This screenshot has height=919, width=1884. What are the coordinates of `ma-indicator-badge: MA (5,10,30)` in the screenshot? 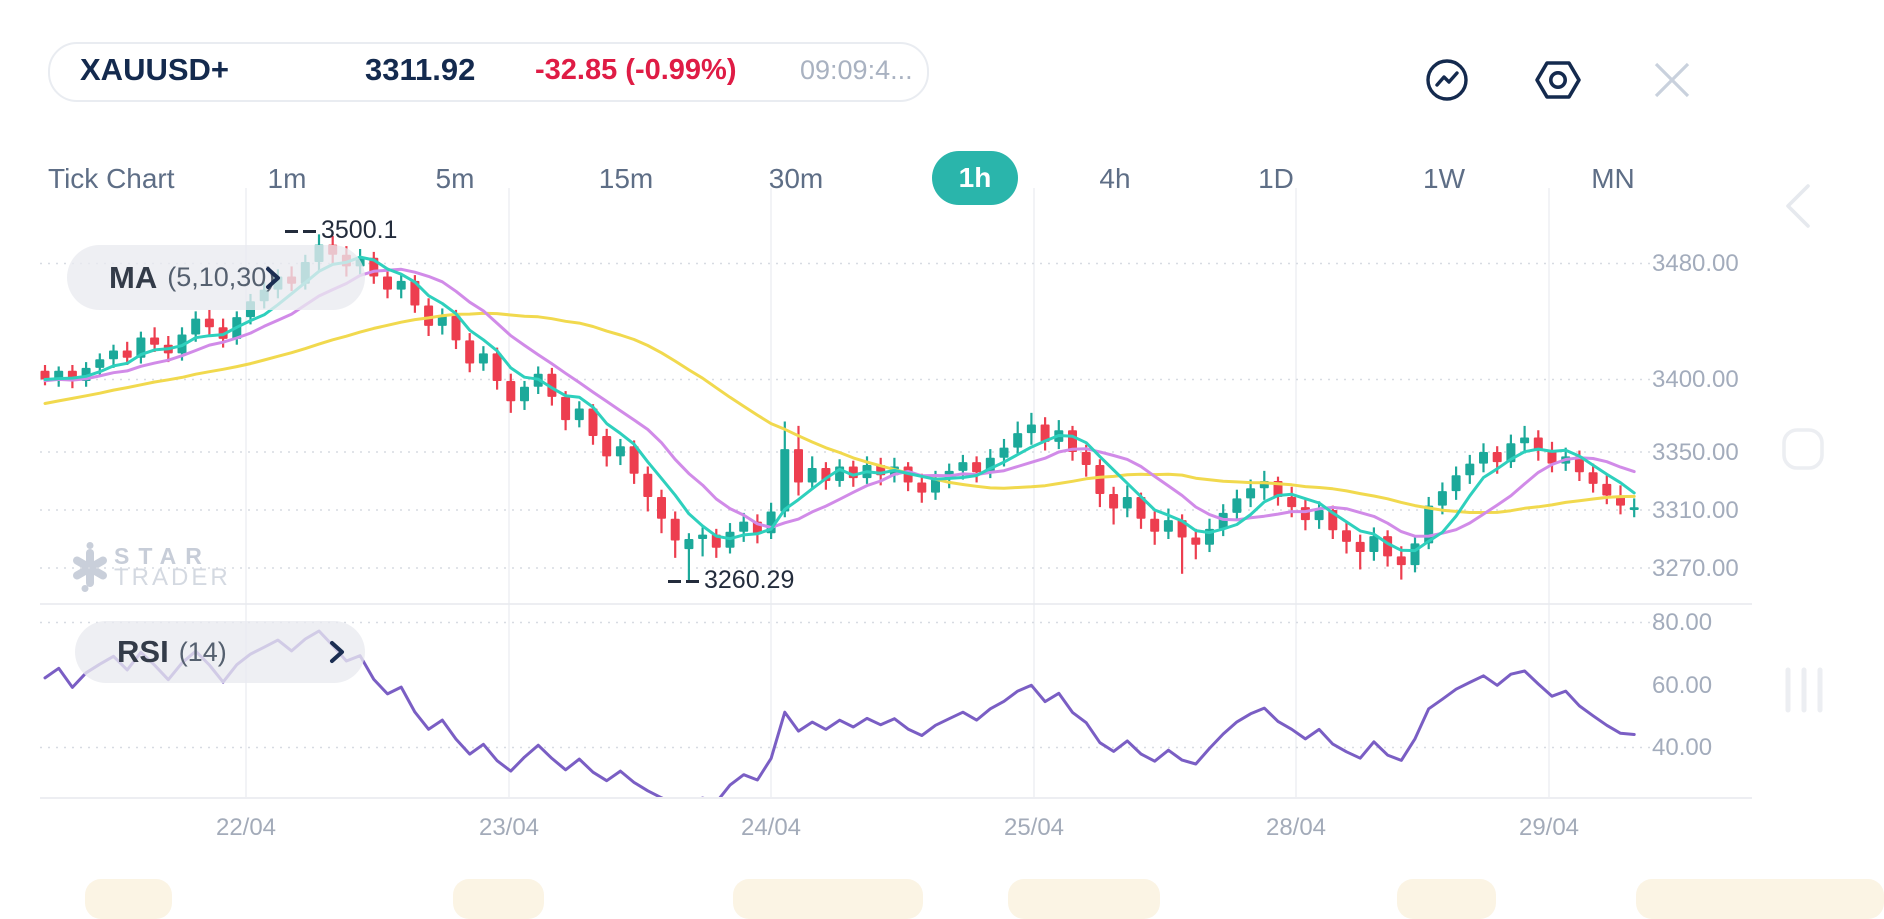 It's located at (216, 277).